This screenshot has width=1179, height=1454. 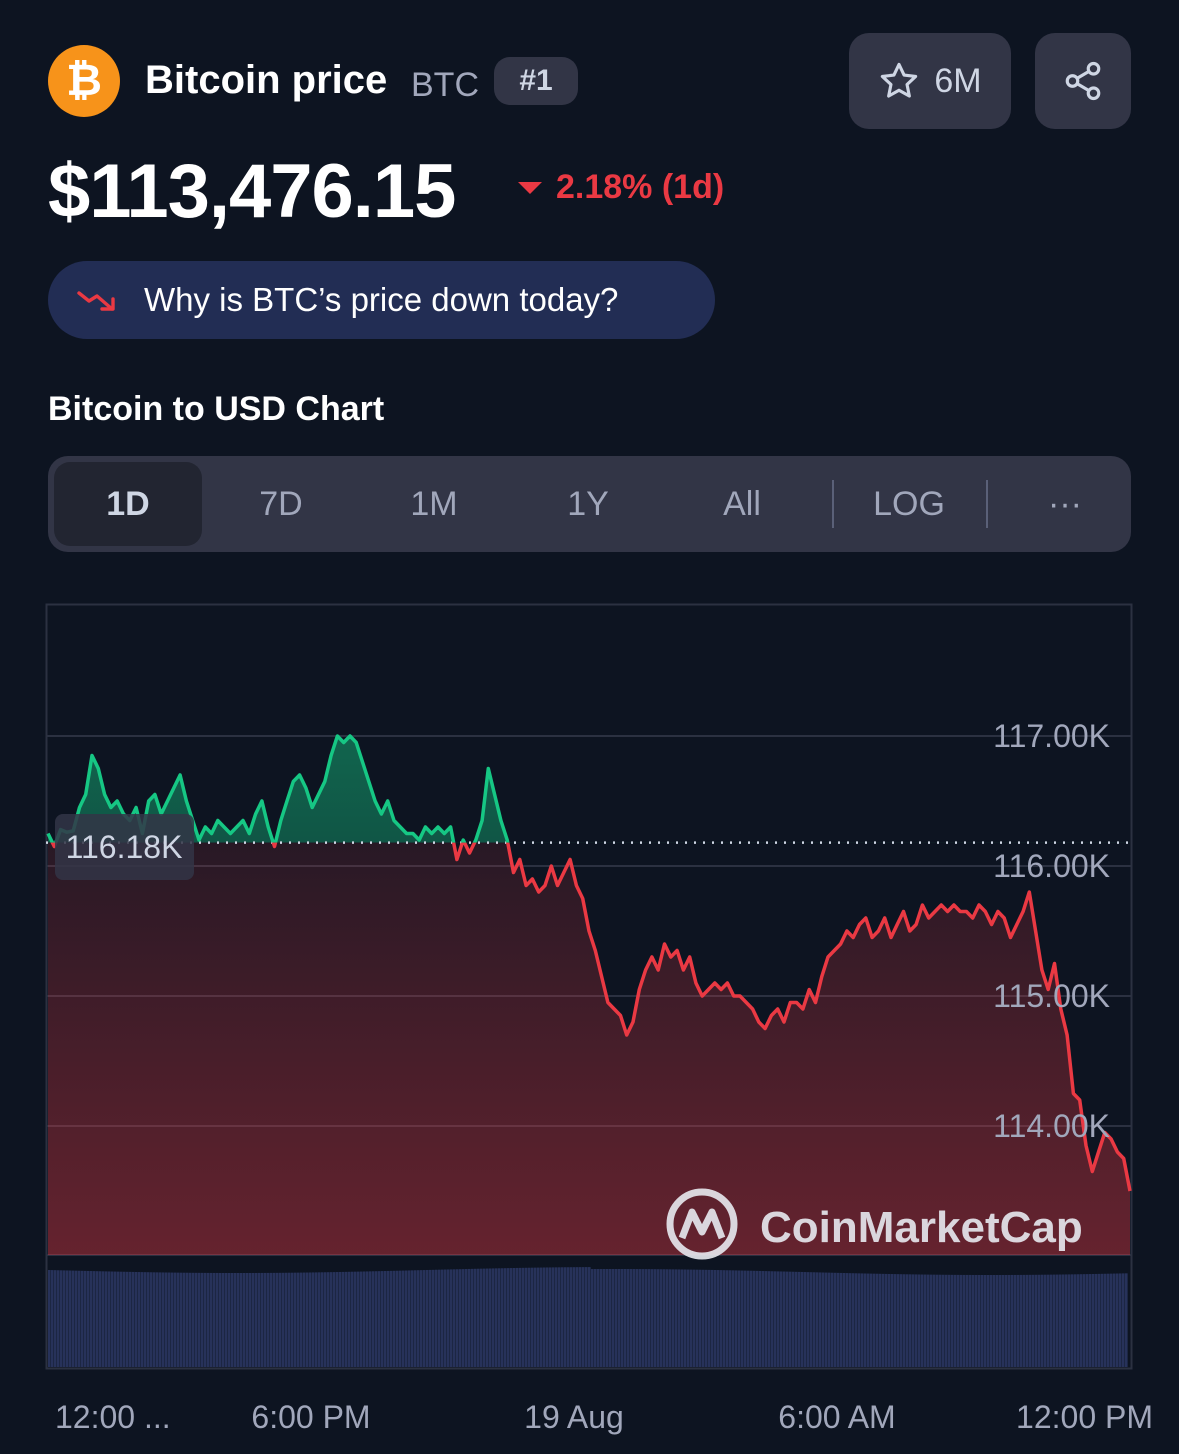 I want to click on tab-1d: 1D, so click(x=128, y=504).